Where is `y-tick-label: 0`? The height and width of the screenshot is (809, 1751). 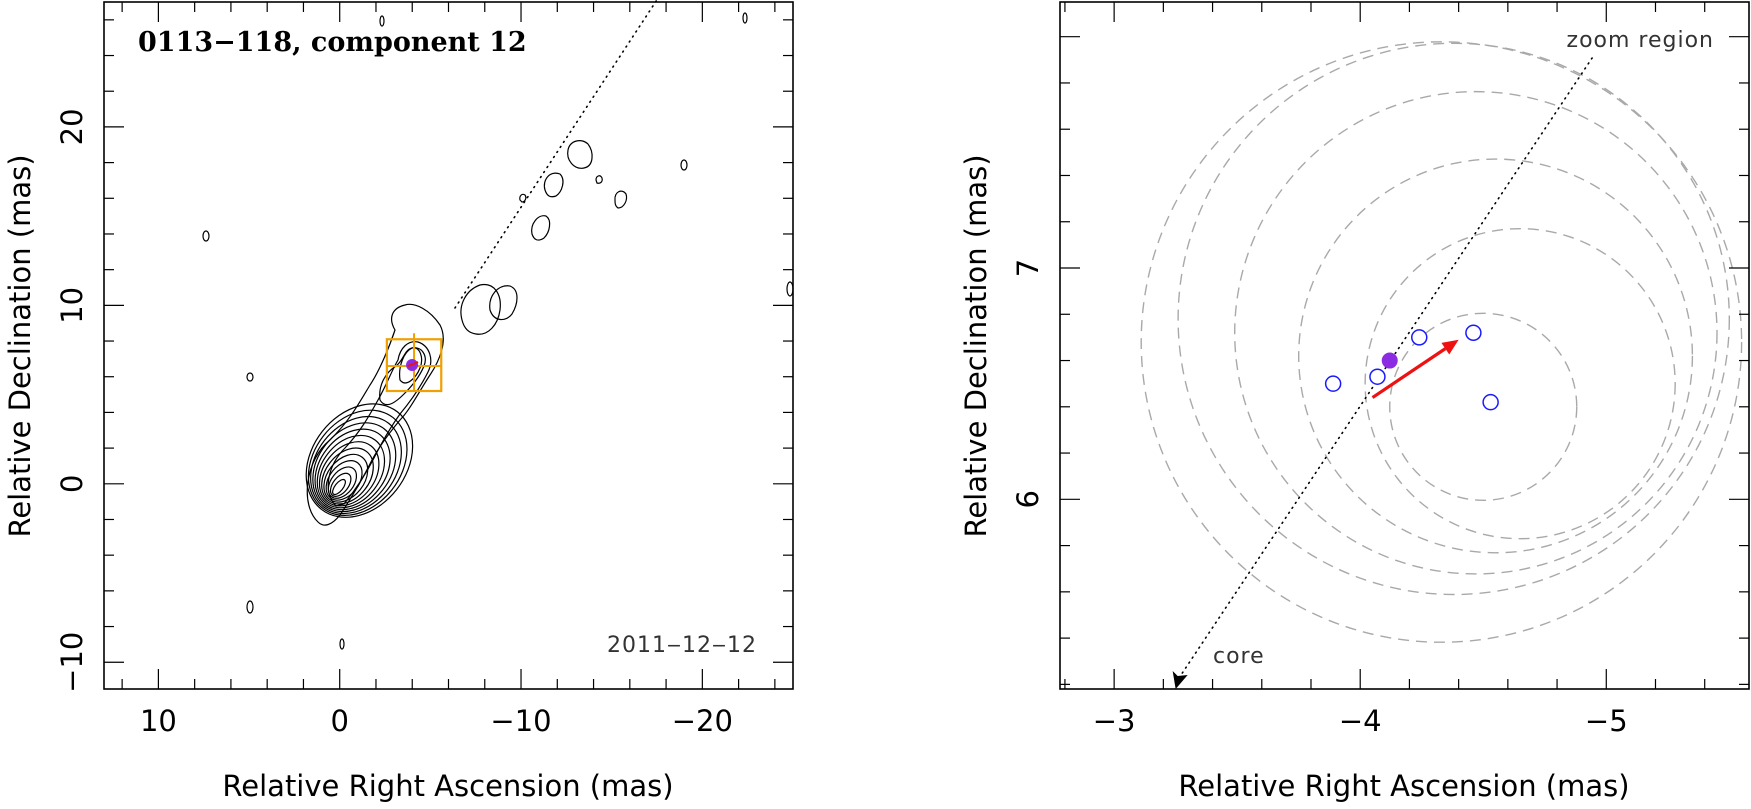 y-tick-label: 0 is located at coordinates (72, 484).